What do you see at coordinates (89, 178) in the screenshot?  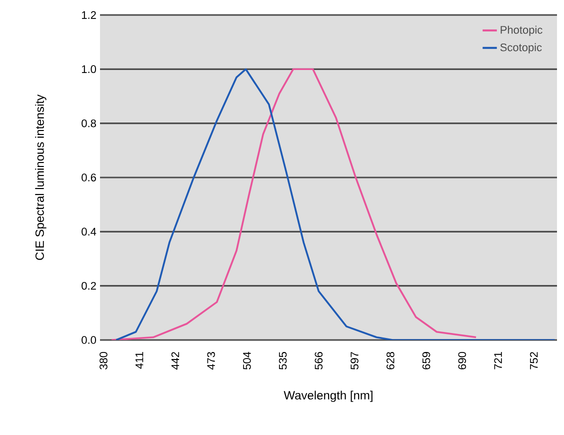 I see `y-tick-label: 0.6` at bounding box center [89, 178].